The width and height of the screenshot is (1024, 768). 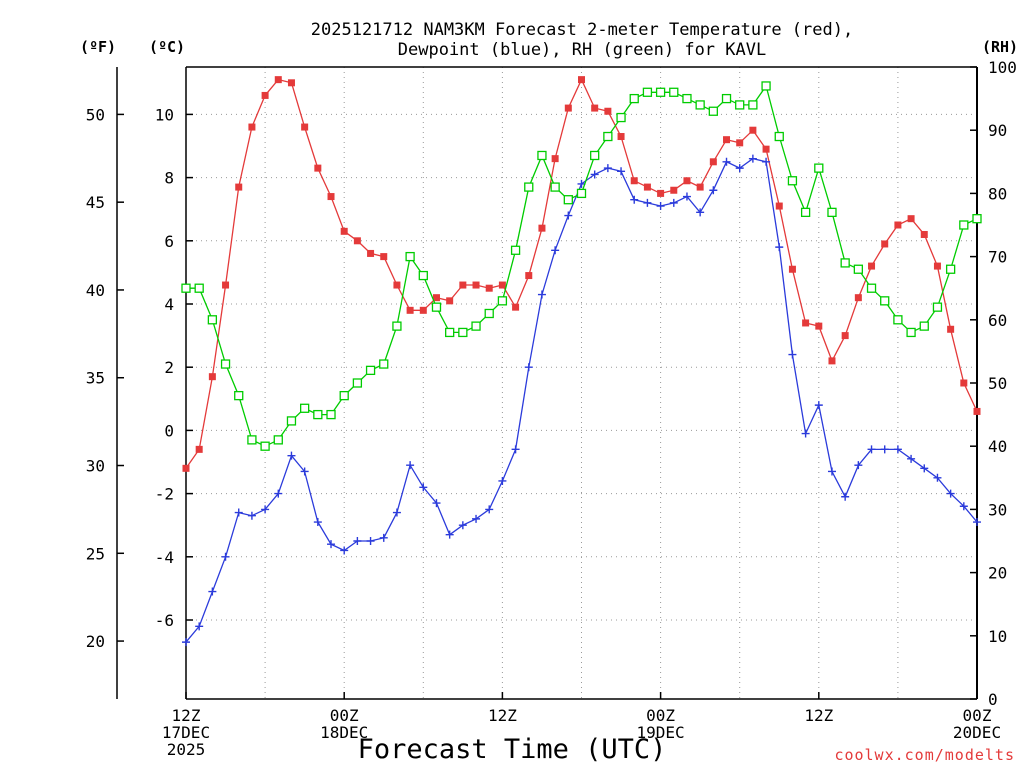 I want to click on chart-title-line-2: Dewpoint (blue), RH (green) for KAVL, so click(x=582, y=50).